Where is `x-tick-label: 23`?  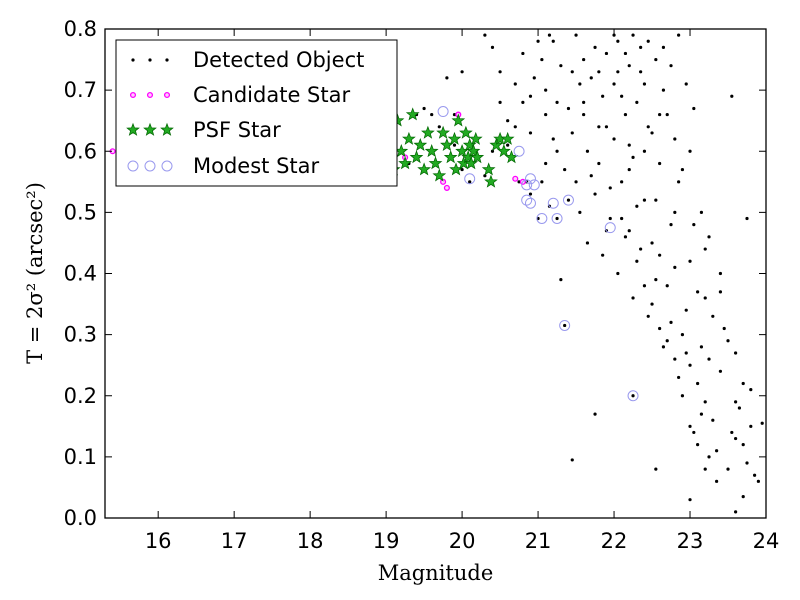
x-tick-label: 23 is located at coordinates (690, 541).